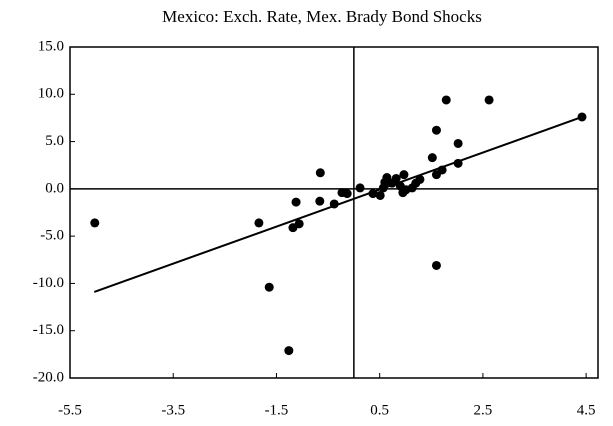 The height and width of the screenshot is (426, 613). What do you see at coordinates (48, 377) in the screenshot?
I see `y-tick-label: -20.0` at bounding box center [48, 377].